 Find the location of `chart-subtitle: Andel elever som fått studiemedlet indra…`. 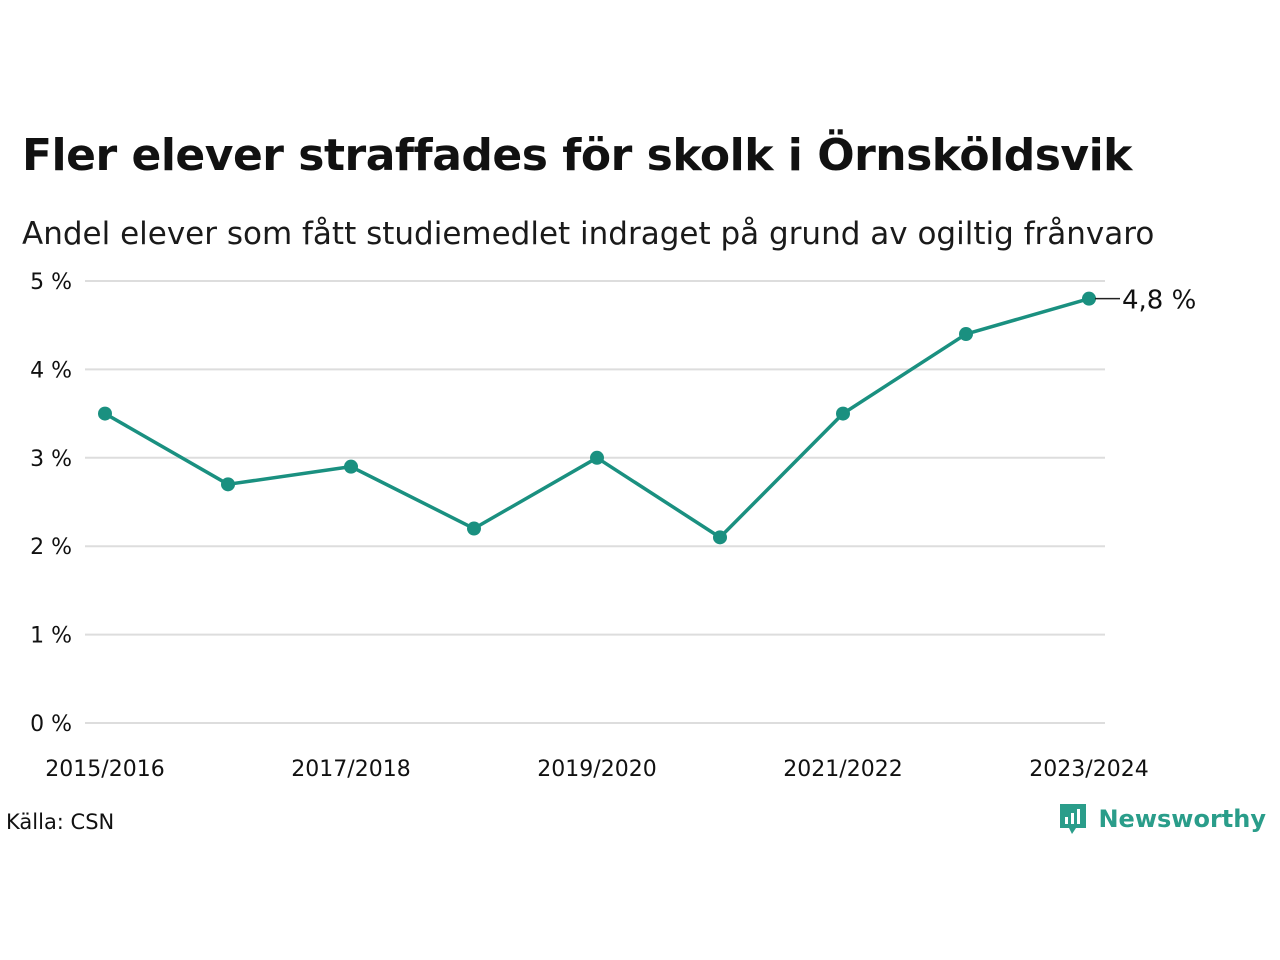

chart-subtitle: Andel elever som fått studiemedlet indra… is located at coordinates (588, 234).